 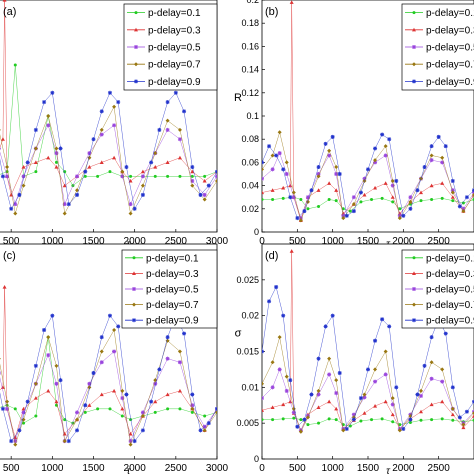 I want to click on y-tick-label: 0.04, so click(x=250, y=186).